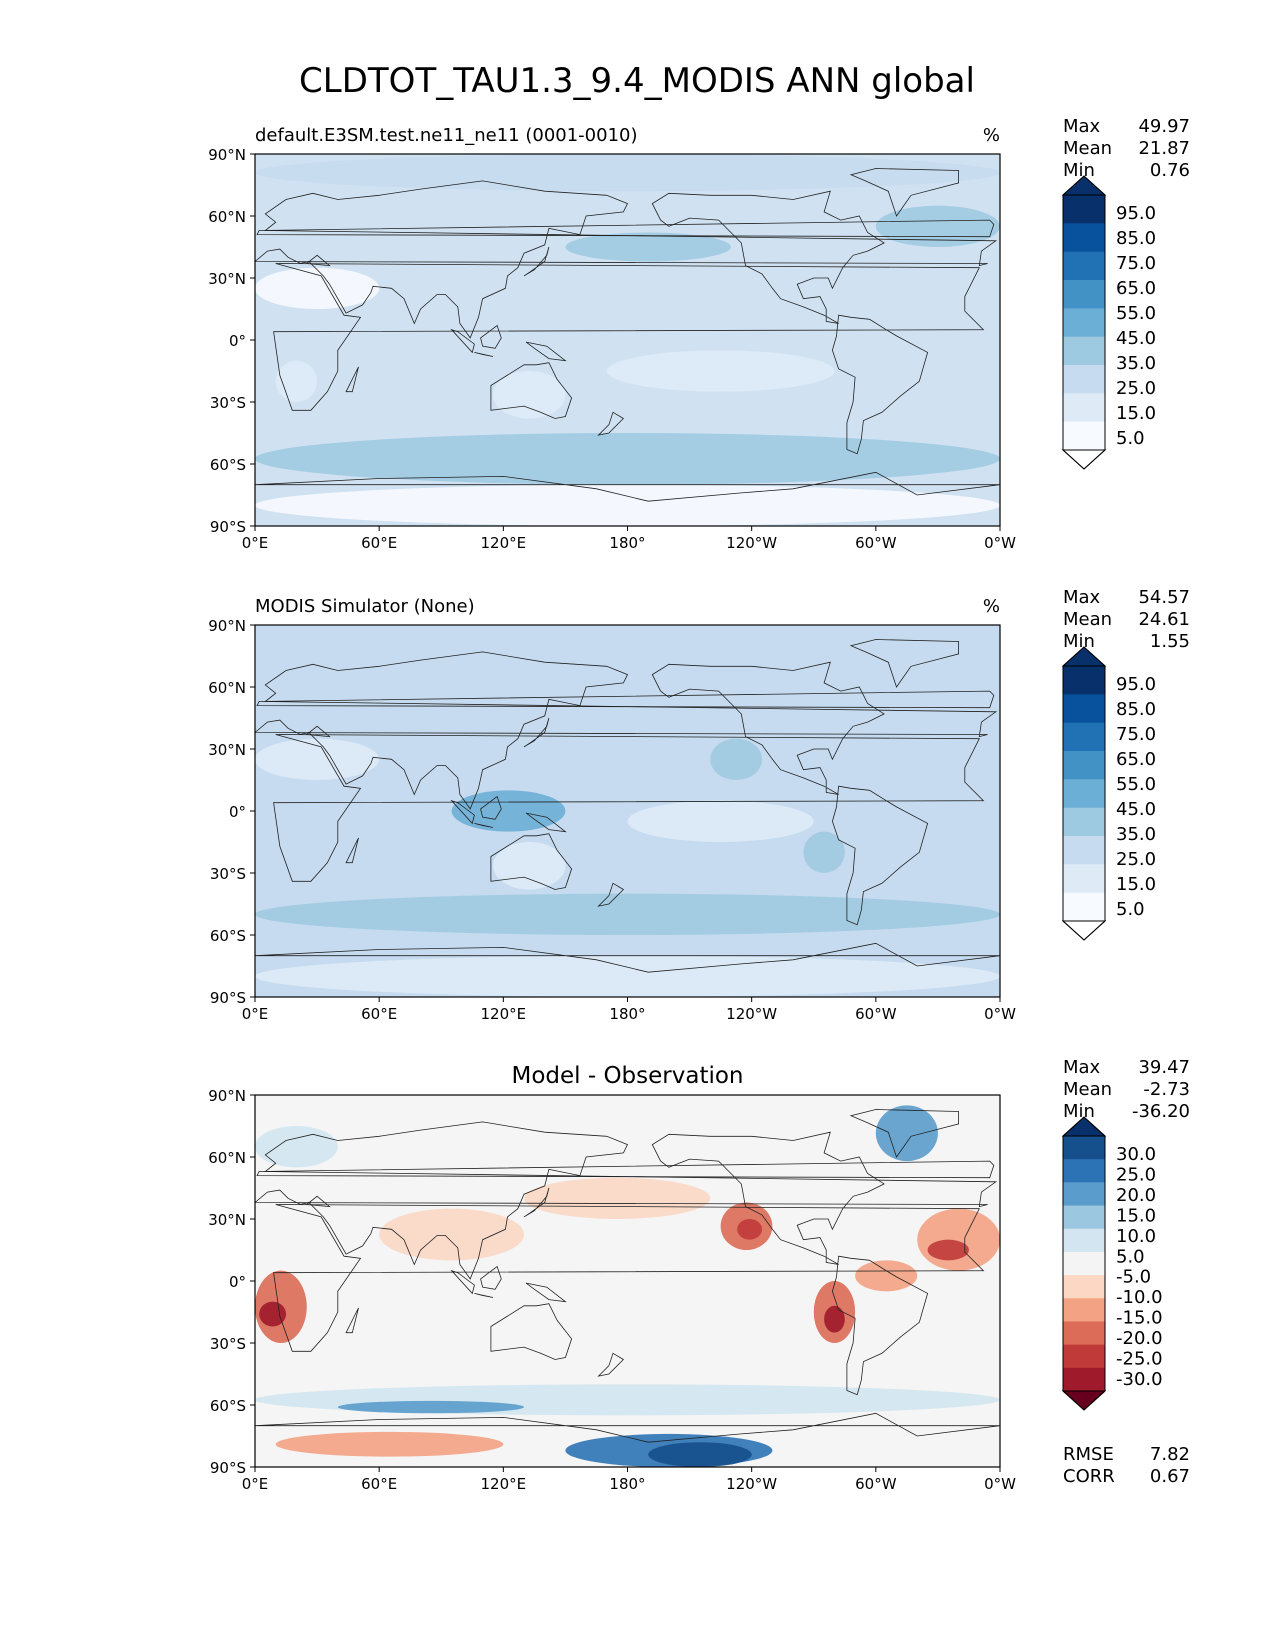 Image resolution: width=1275 pixels, height=1650 pixels. Describe the element at coordinates (1079, 1111) in the screenshot. I see `stat-label: Min` at that location.